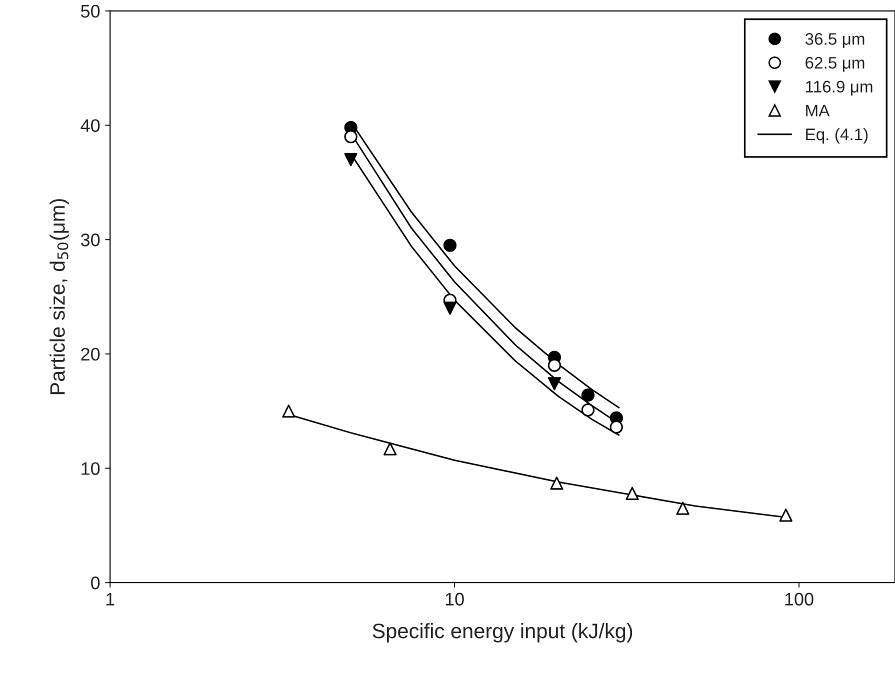  Describe the element at coordinates (110, 599) in the screenshot. I see `x-tick-label: 1` at that location.